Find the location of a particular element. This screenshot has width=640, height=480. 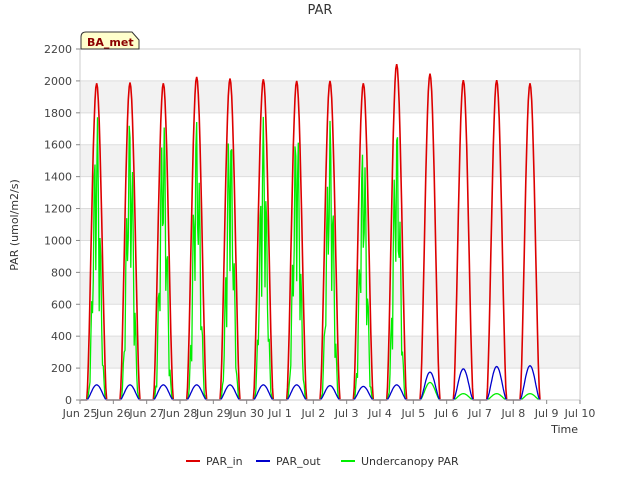

x-axis-title: Time is located at coordinates (564, 429).